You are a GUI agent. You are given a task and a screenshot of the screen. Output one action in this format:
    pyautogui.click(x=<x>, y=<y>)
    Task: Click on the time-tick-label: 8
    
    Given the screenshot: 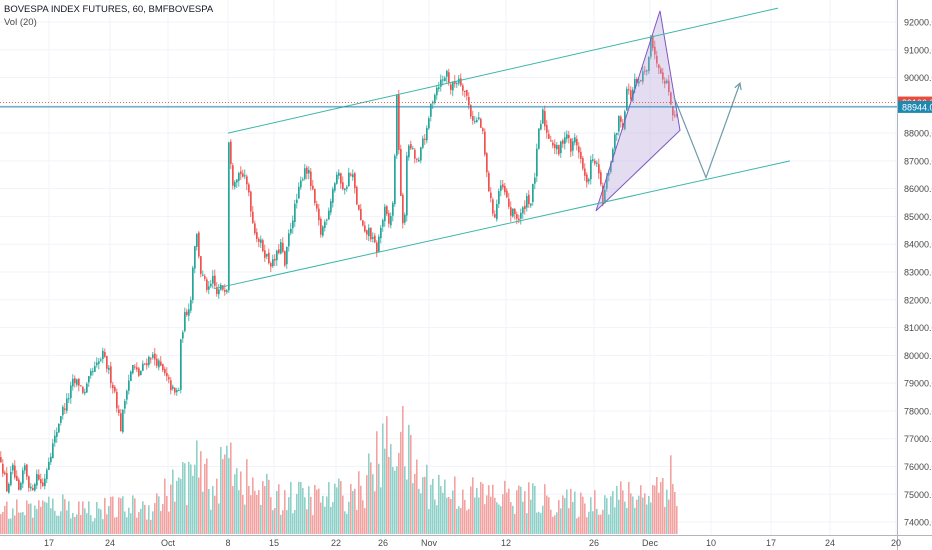 What is the action you would take?
    pyautogui.click(x=227, y=543)
    